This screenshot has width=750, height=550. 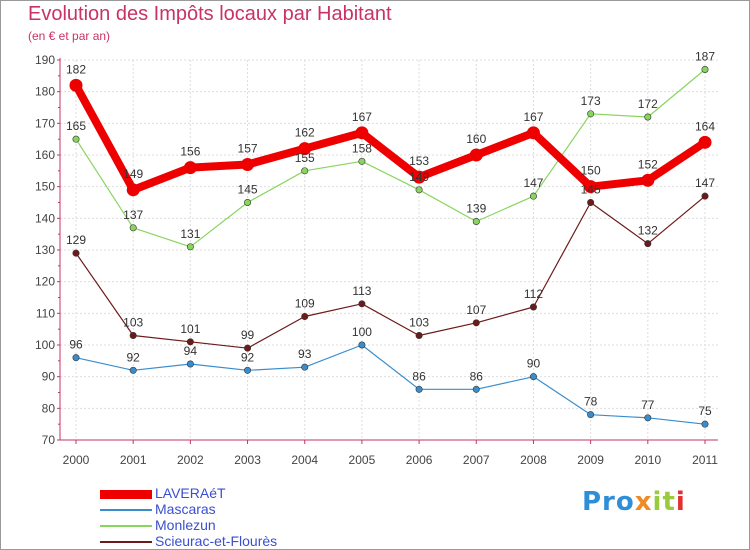 What do you see at coordinates (533, 294) in the screenshot?
I see `data-label: 112` at bounding box center [533, 294].